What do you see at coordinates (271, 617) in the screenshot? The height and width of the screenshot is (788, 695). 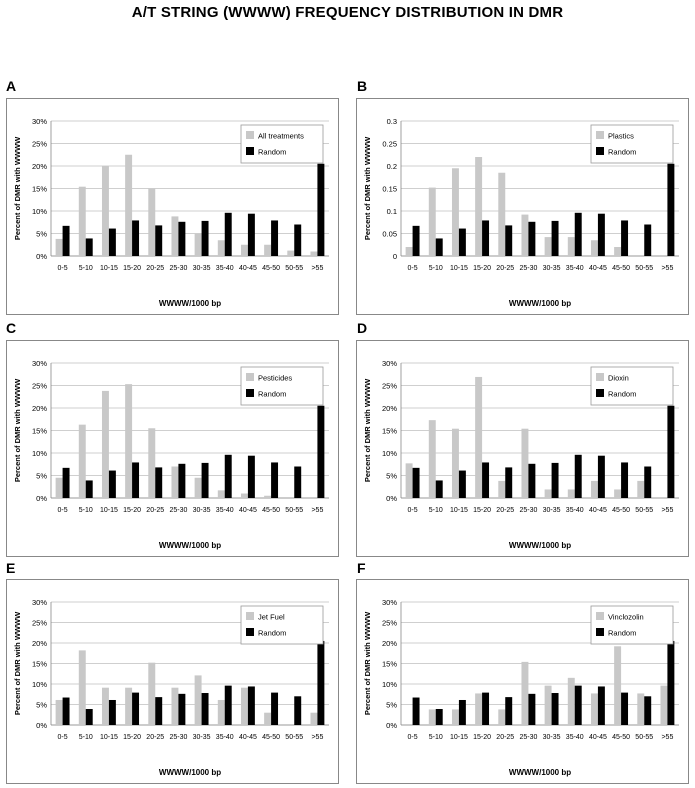 I see `legend-label: Jet Fuel` at bounding box center [271, 617].